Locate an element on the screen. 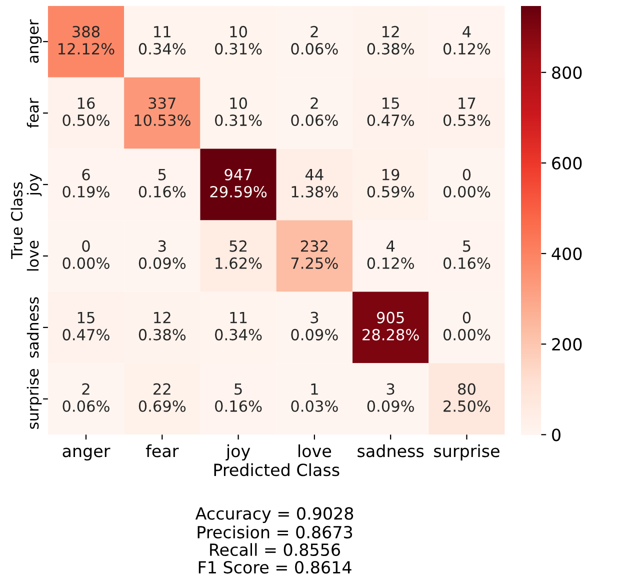 The width and height of the screenshot is (639, 585). x-tick-label: fear is located at coordinates (162, 451).